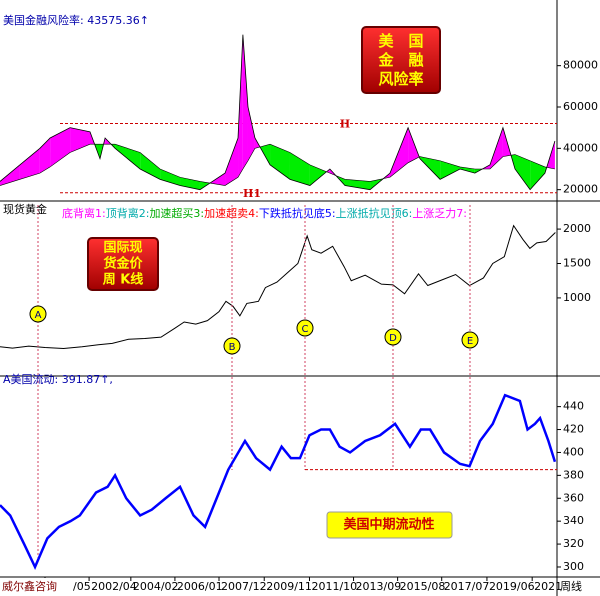 This screenshot has width=600, height=596. What do you see at coordinates (58, 379) in the screenshot?
I see `panel-title: A美国流动: 391.87↑,` at bounding box center [58, 379].